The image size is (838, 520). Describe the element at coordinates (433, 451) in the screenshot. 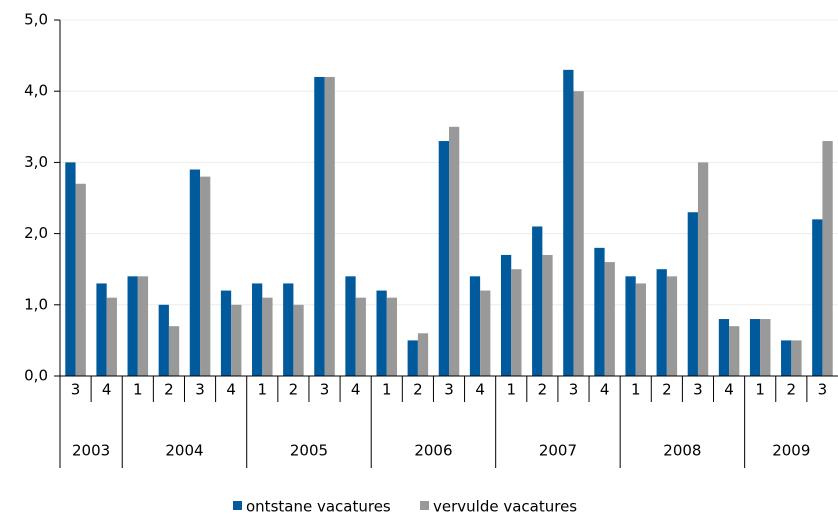

I see `x-group-label: 2006` at that location.